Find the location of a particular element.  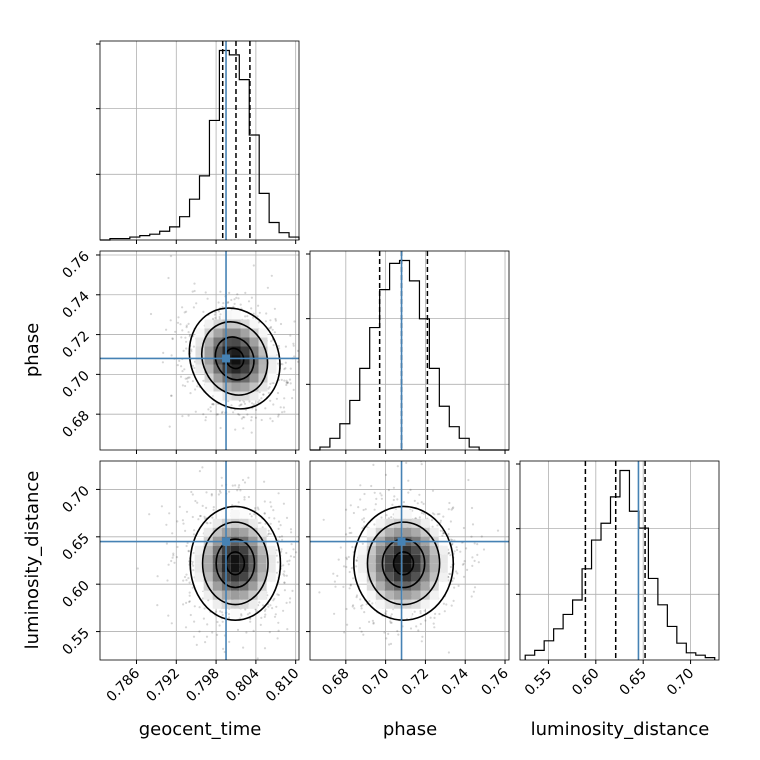

x-tick-label: 0.76 is located at coordinates (494, 681).